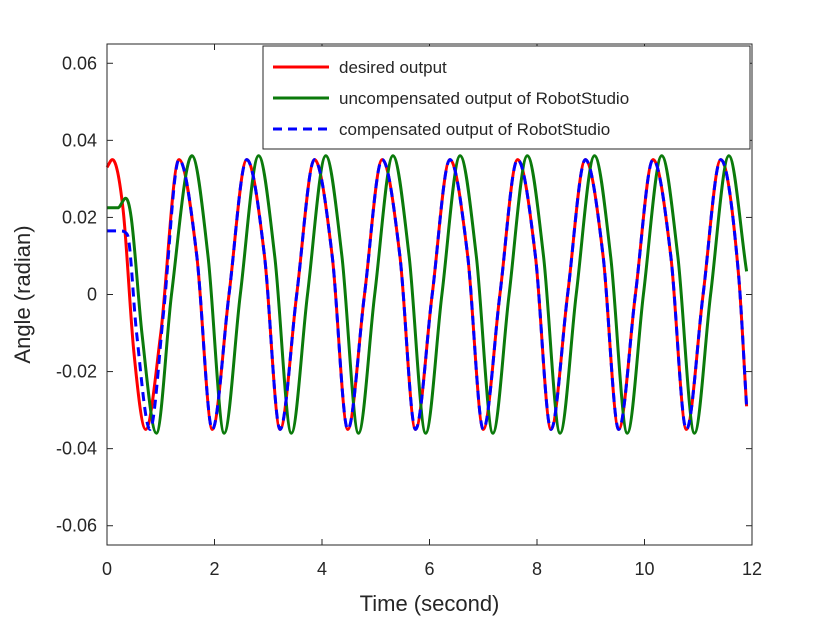 The width and height of the screenshot is (830, 623). I want to click on x-tick-label: 2, so click(214, 569).